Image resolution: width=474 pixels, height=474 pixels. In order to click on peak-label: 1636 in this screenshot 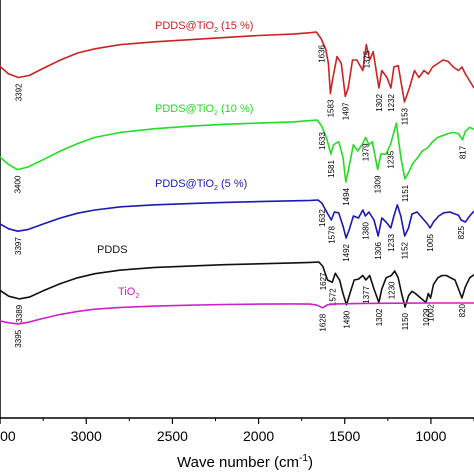, I will do `click(321, 53)`.